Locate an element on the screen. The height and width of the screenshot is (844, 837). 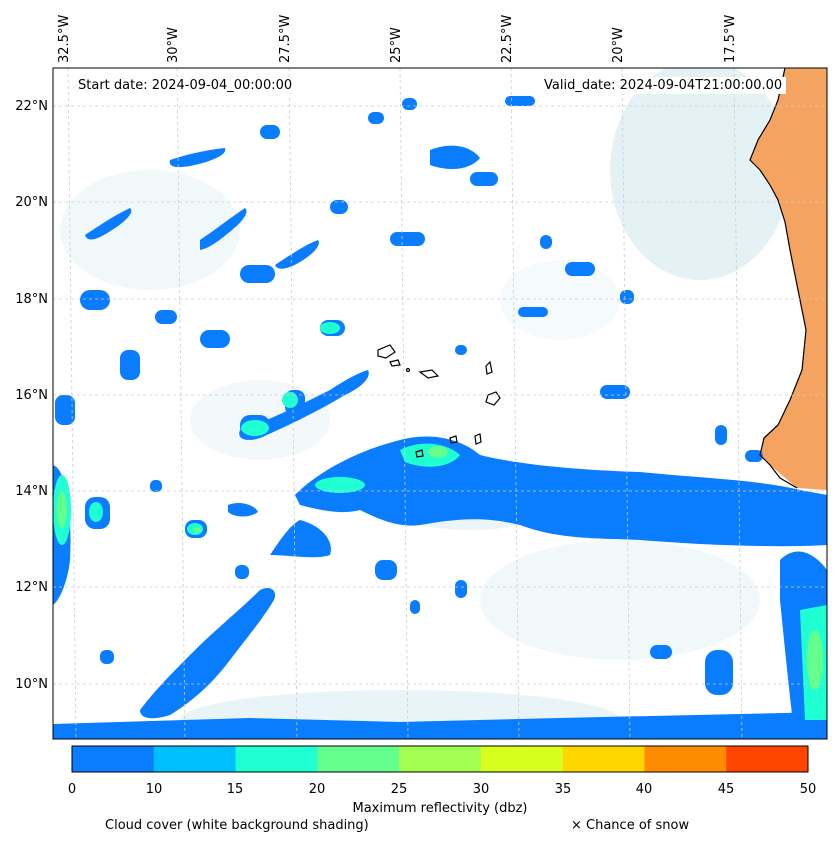
cloud-cover-legend: Cloud cover (white background shading) is located at coordinates (237, 825).